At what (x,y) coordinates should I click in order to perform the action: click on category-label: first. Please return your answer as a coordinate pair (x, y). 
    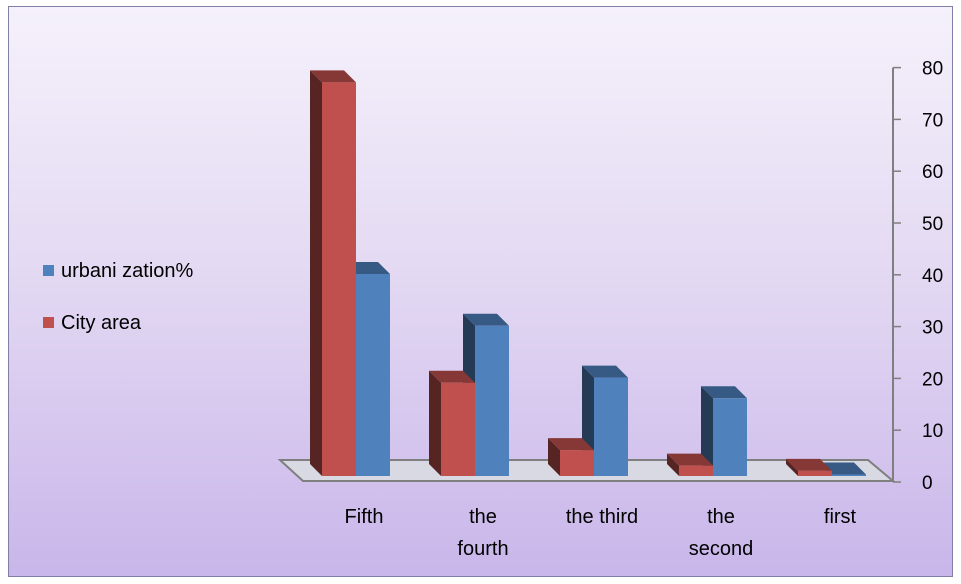
    Looking at the image, I should click on (840, 517).